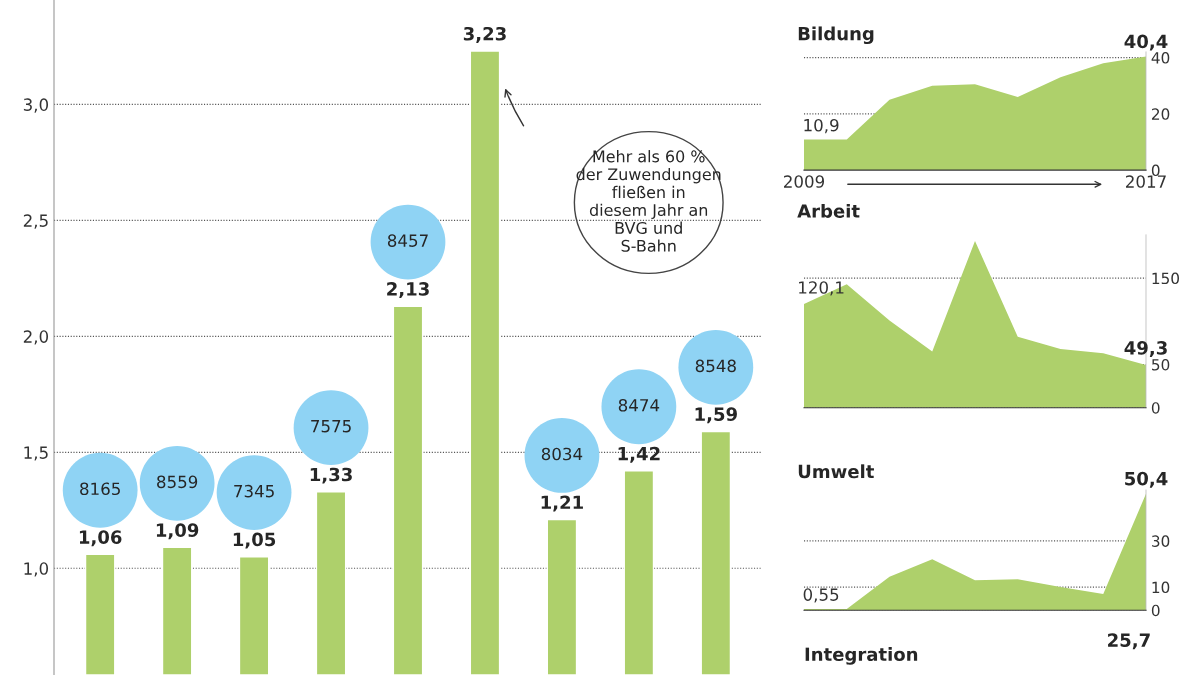 The image size is (1200, 675). What do you see at coordinates (100, 489) in the screenshot?
I see `annotation: 8165` at bounding box center [100, 489].